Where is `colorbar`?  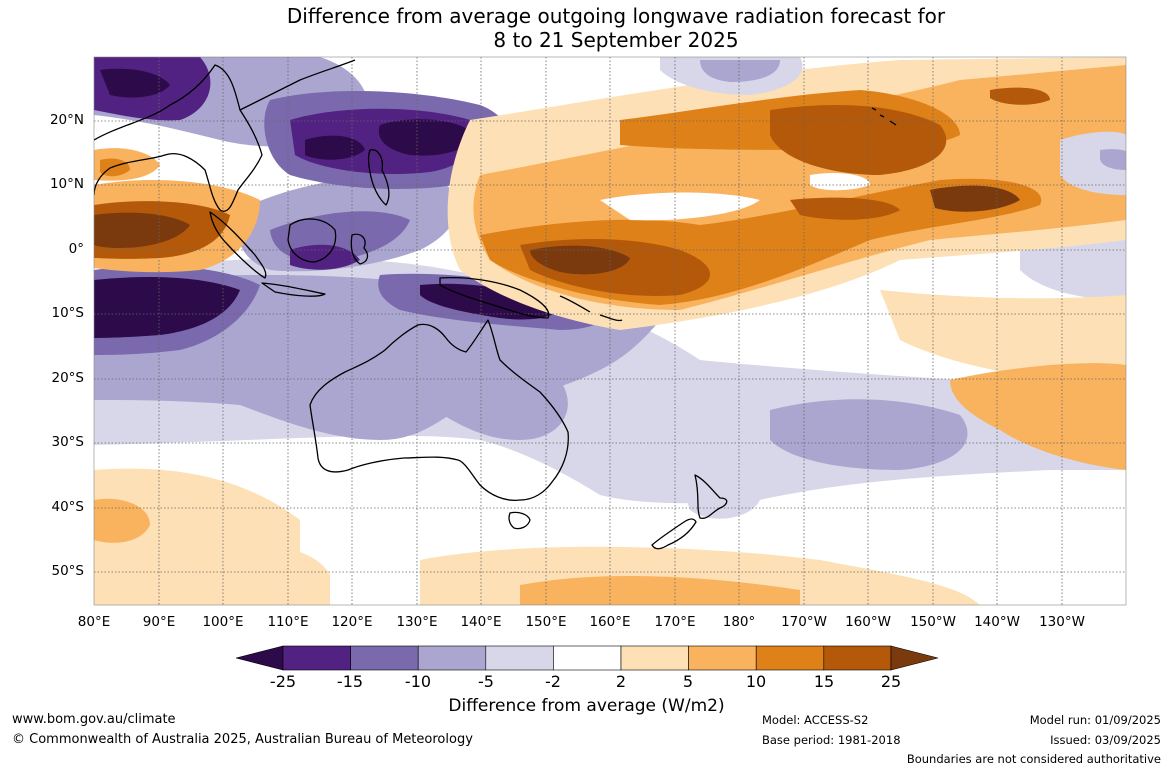 colorbar is located at coordinates (587, 658).